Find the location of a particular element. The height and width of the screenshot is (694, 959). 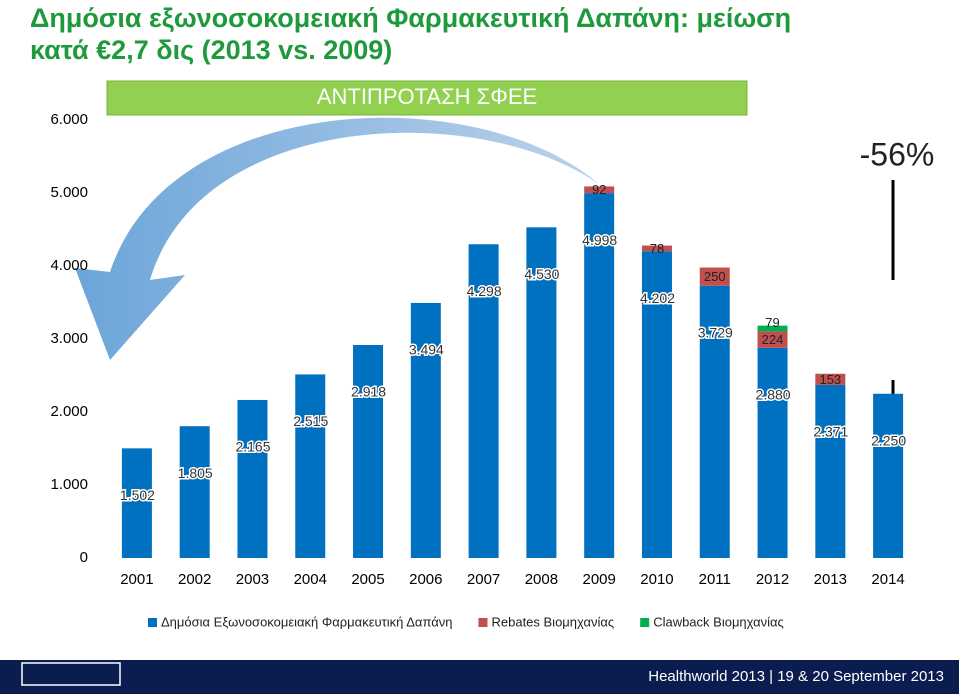

value-label: 153 is located at coordinates (830, 379).